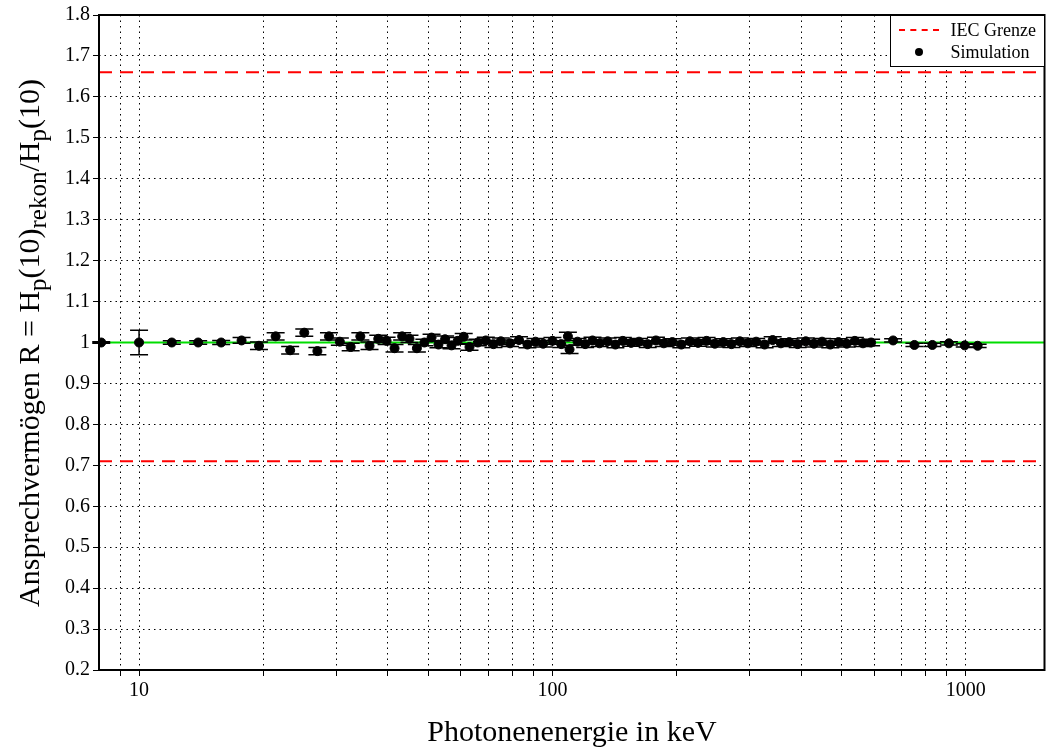  Describe the element at coordinates (77, 95) in the screenshot. I see `y-tick-label: 1.6` at that location.